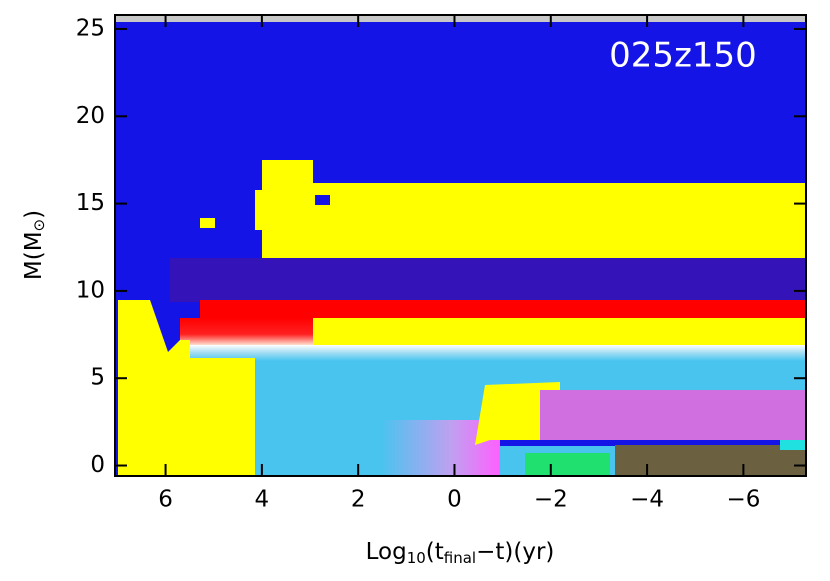 Image resolution: width=830 pixels, height=581 pixels. What do you see at coordinates (97, 378) in the screenshot?
I see `y-tick-label: 5` at bounding box center [97, 378].